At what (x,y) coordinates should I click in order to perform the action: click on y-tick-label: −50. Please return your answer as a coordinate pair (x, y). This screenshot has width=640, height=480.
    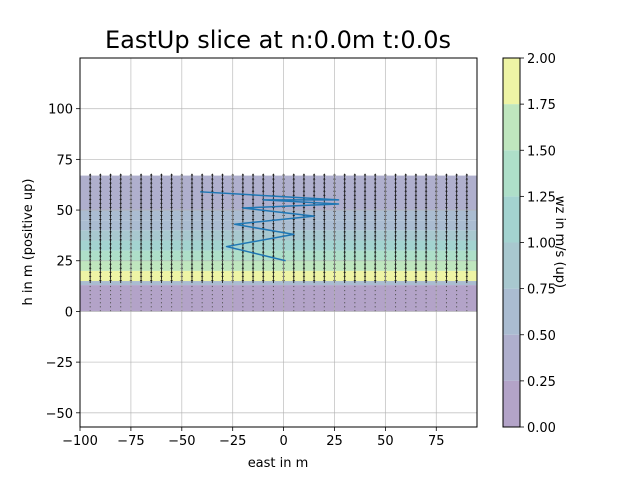
    Looking at the image, I should click on (59, 414).